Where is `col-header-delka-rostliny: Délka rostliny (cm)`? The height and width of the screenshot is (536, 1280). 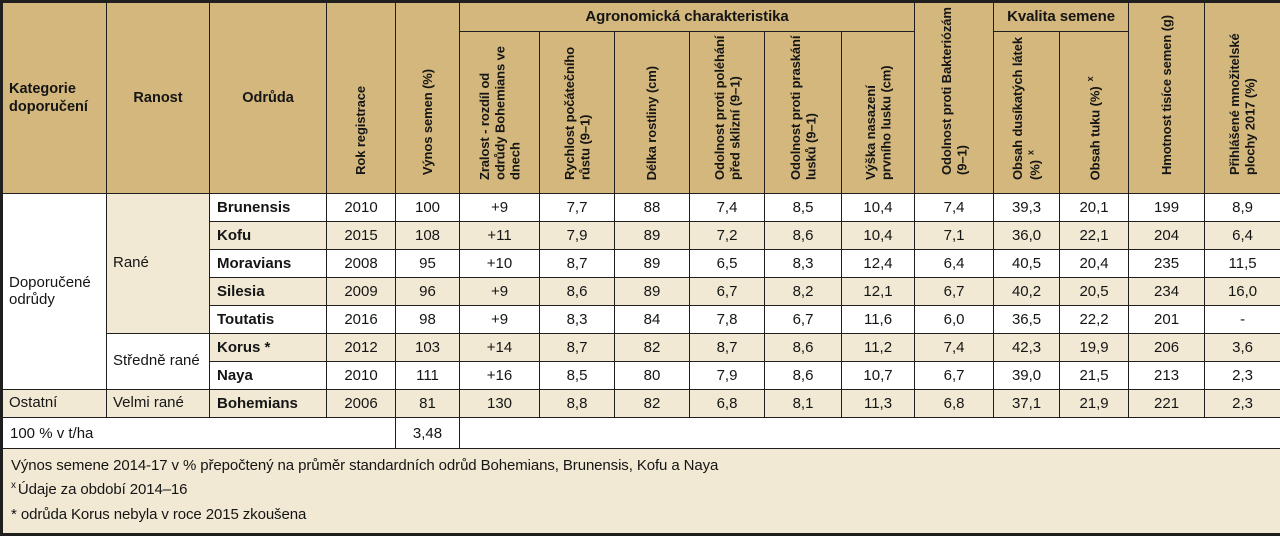
col-header-delka-rostliny: Délka rostliny (cm) is located at coordinates (652, 112).